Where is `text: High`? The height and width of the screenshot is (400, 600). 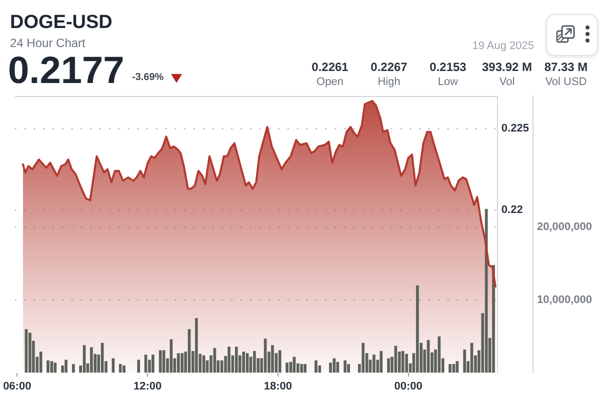
text: High is located at coordinates (389, 82).